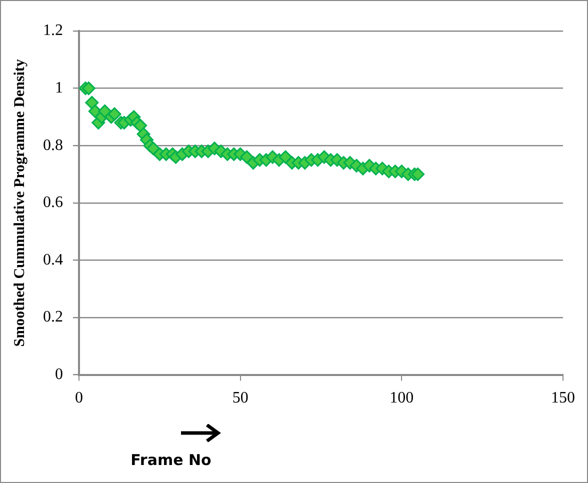 This screenshot has height=483, width=588. Describe the element at coordinates (171, 460) in the screenshot. I see `x-axis-title: Frame No` at that location.